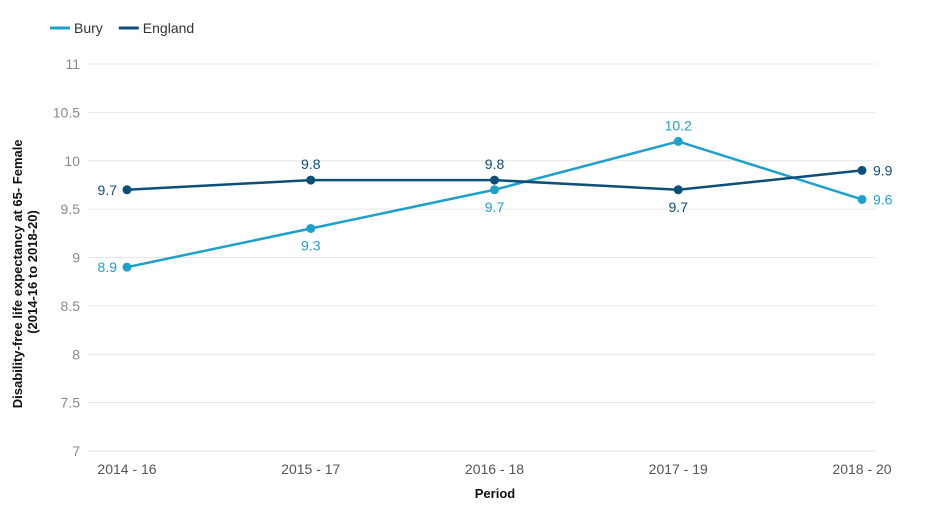  I want to click on legend-item-bury: Bury, so click(76, 28).